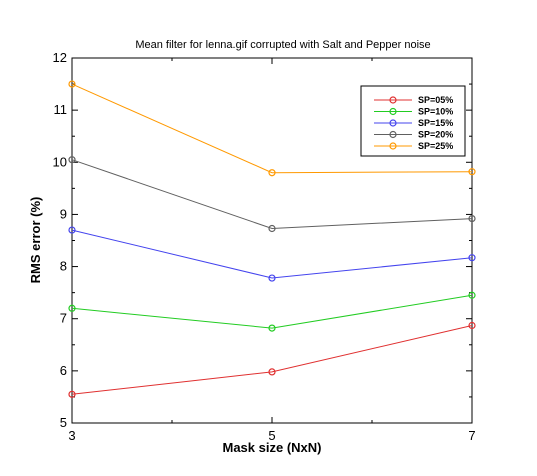  I want to click on y-tick-label: 9, so click(63, 213).